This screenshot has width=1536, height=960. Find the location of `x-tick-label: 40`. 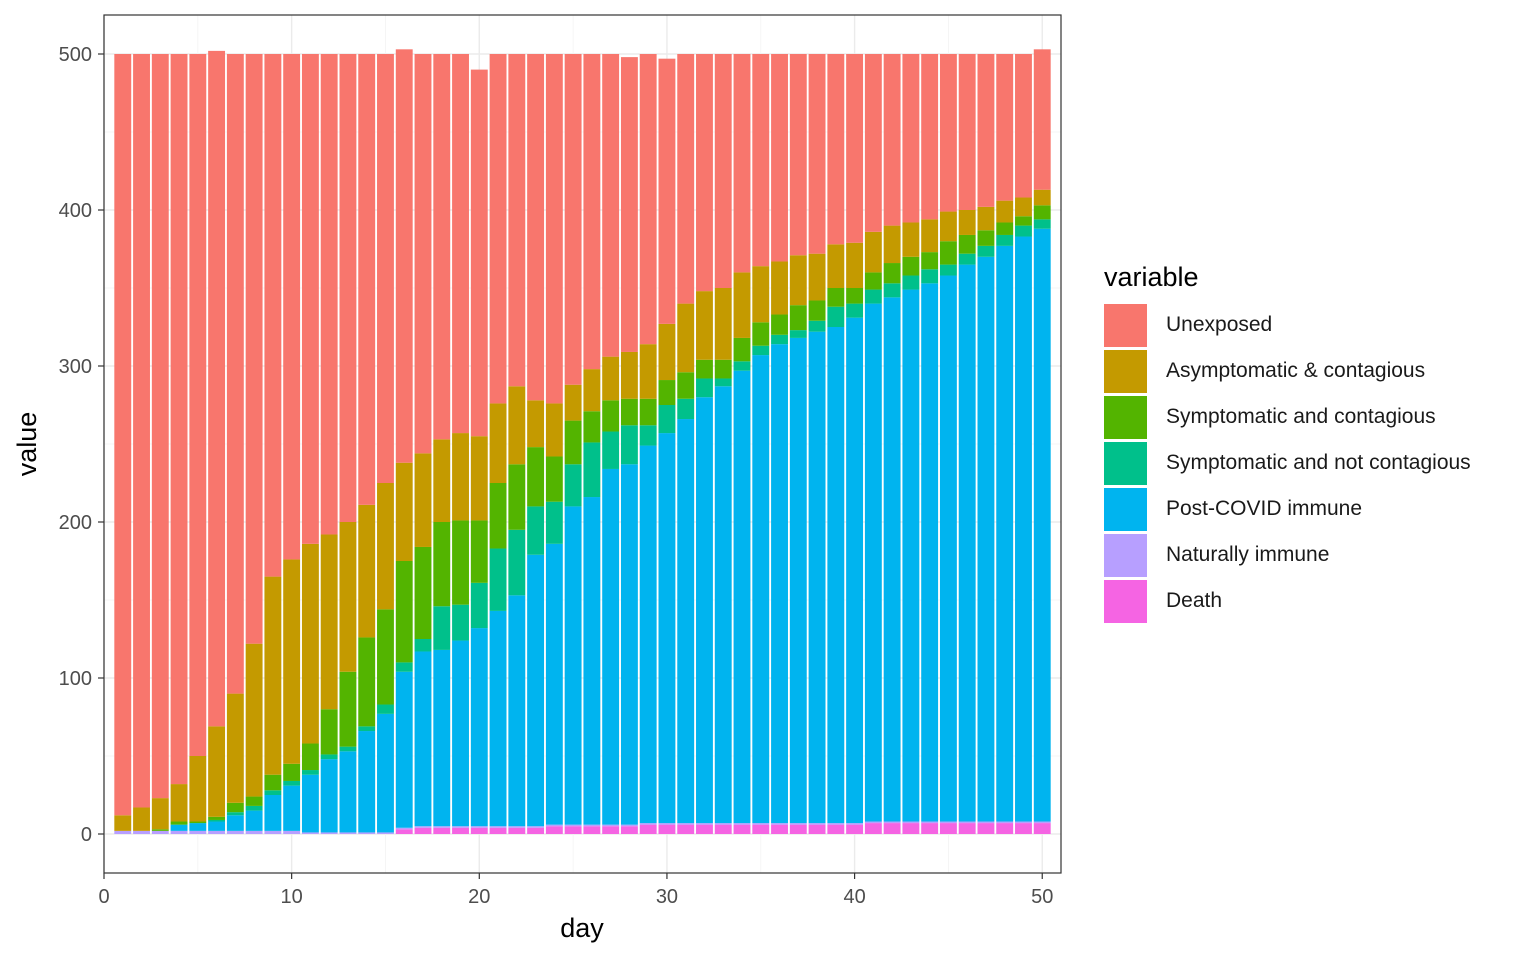

x-tick-label: 40 is located at coordinates (854, 897).